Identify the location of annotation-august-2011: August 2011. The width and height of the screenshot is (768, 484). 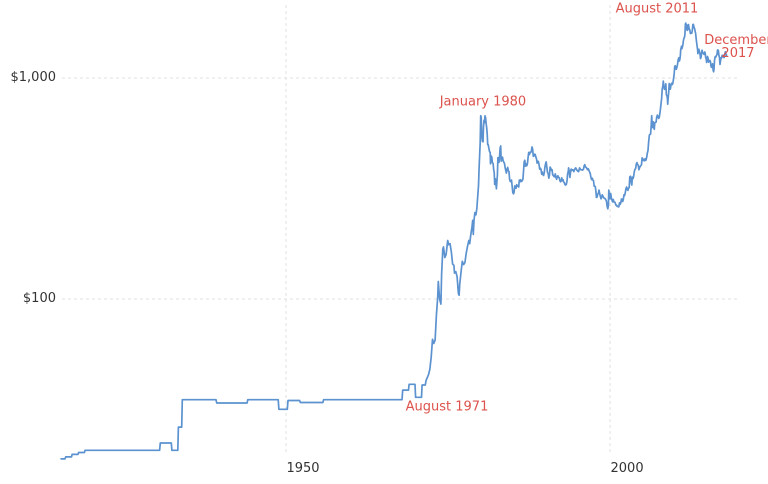
(657, 9).